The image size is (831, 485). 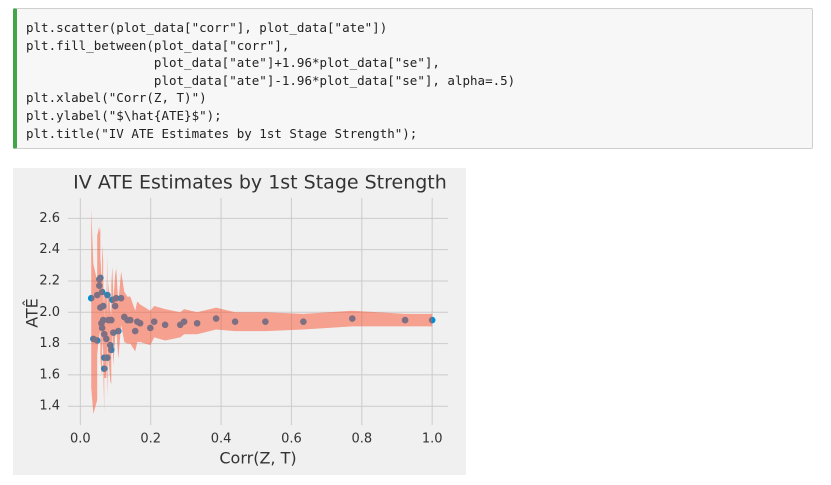 What do you see at coordinates (158, 45) in the screenshot?
I see `code-line: plt.fill_between(plot_data["corr"],` at bounding box center [158, 45].